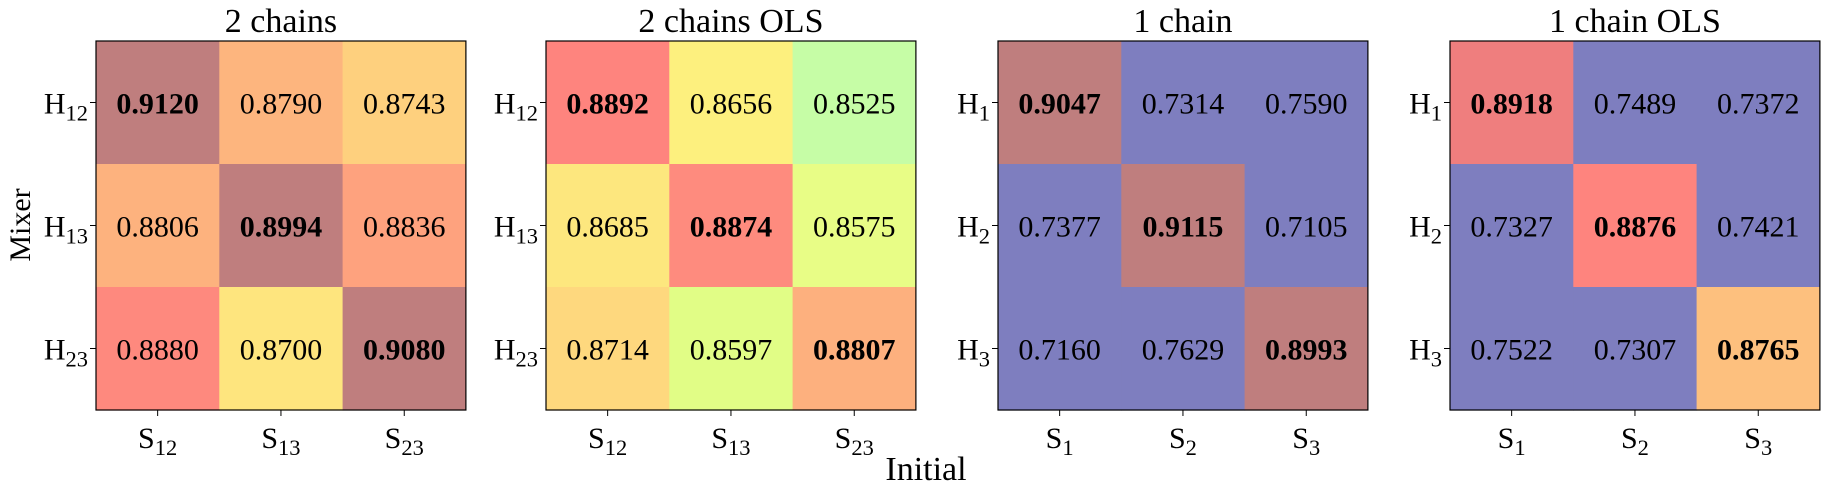 This screenshot has height=495, width=1826. I want to click on x-tick-label: S1, so click(1060, 441).